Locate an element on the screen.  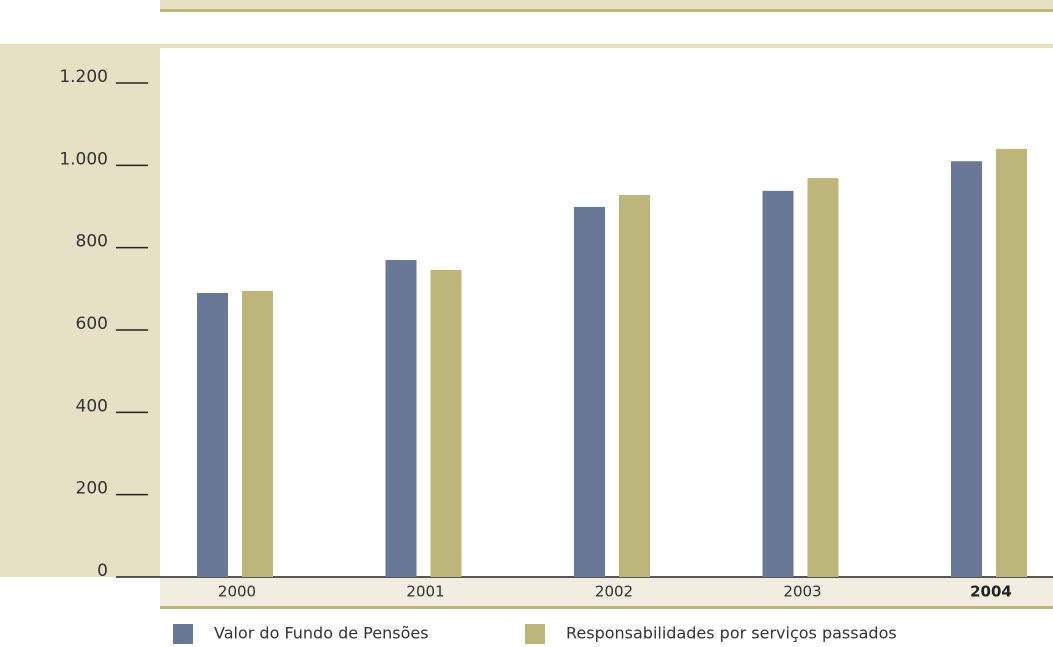
x-tick-label: 2000 is located at coordinates (237, 592).